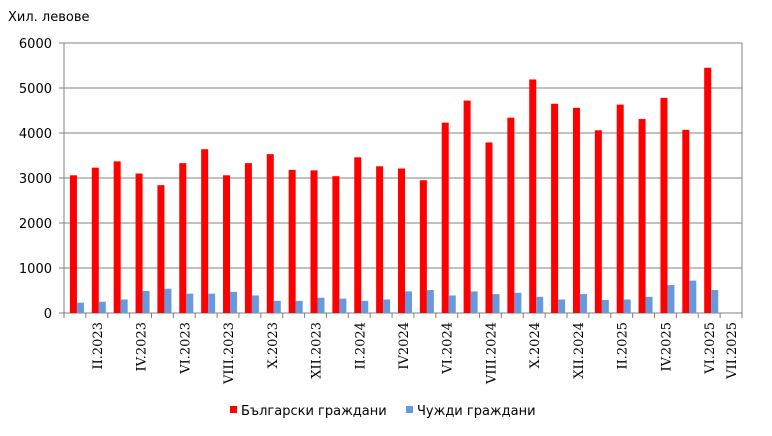 The image size is (772, 436). What do you see at coordinates (229, 353) in the screenshot?
I see `x-tick-label: VIII.2023` at bounding box center [229, 353].